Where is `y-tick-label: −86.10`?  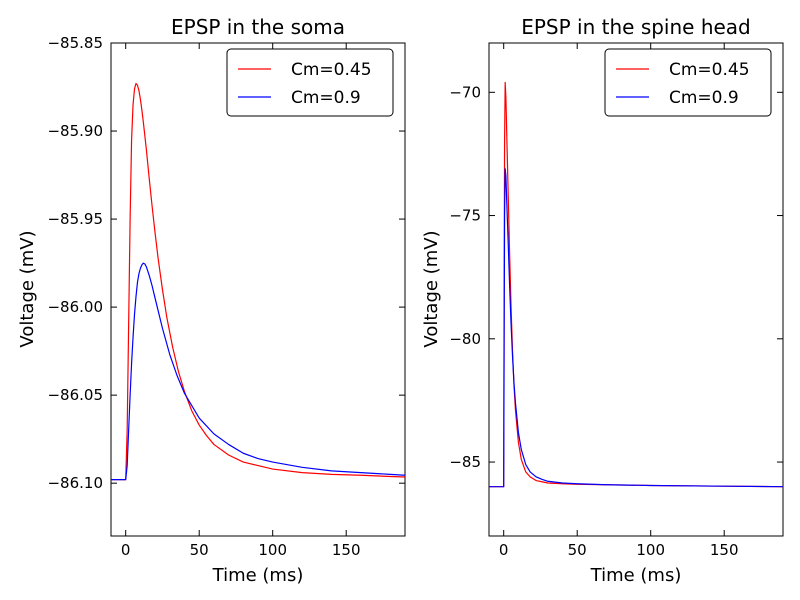
y-tick-label: −86.10 is located at coordinates (75, 483).